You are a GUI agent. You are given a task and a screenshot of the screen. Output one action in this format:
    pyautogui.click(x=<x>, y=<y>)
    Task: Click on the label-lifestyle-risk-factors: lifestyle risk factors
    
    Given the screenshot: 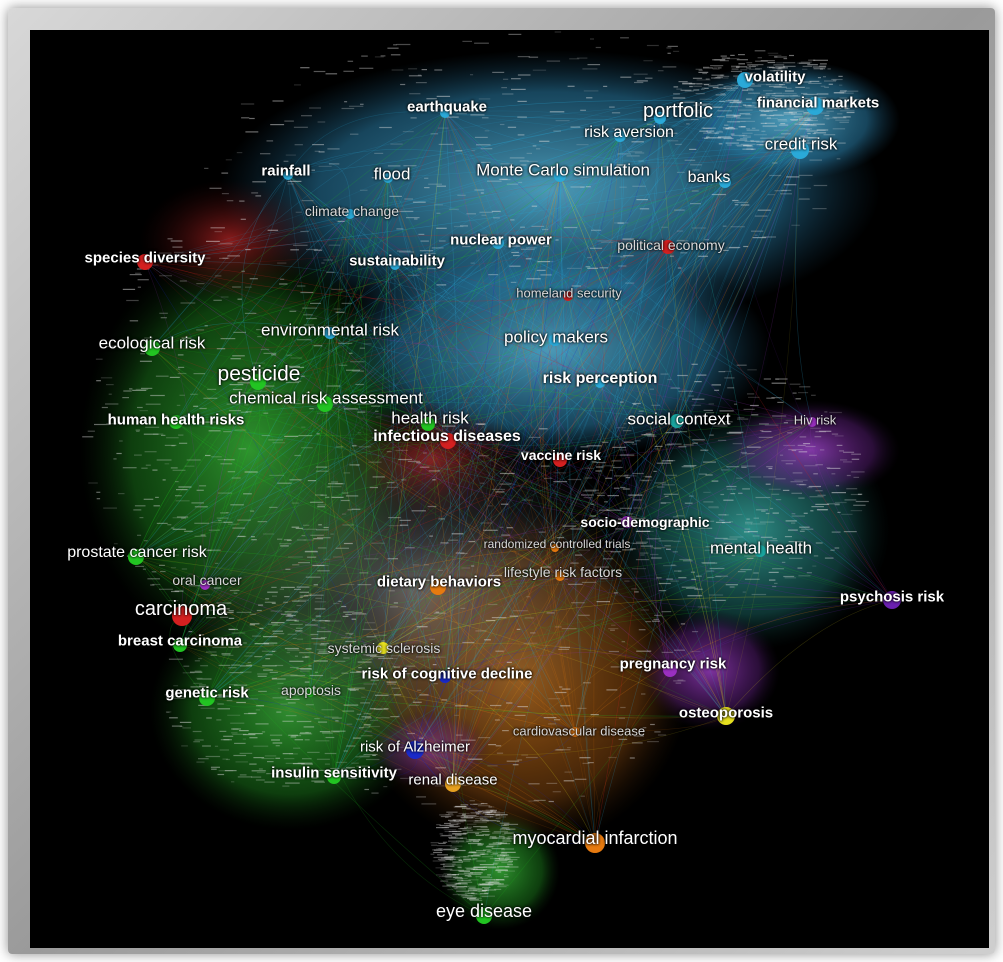 What is the action you would take?
    pyautogui.click(x=563, y=572)
    